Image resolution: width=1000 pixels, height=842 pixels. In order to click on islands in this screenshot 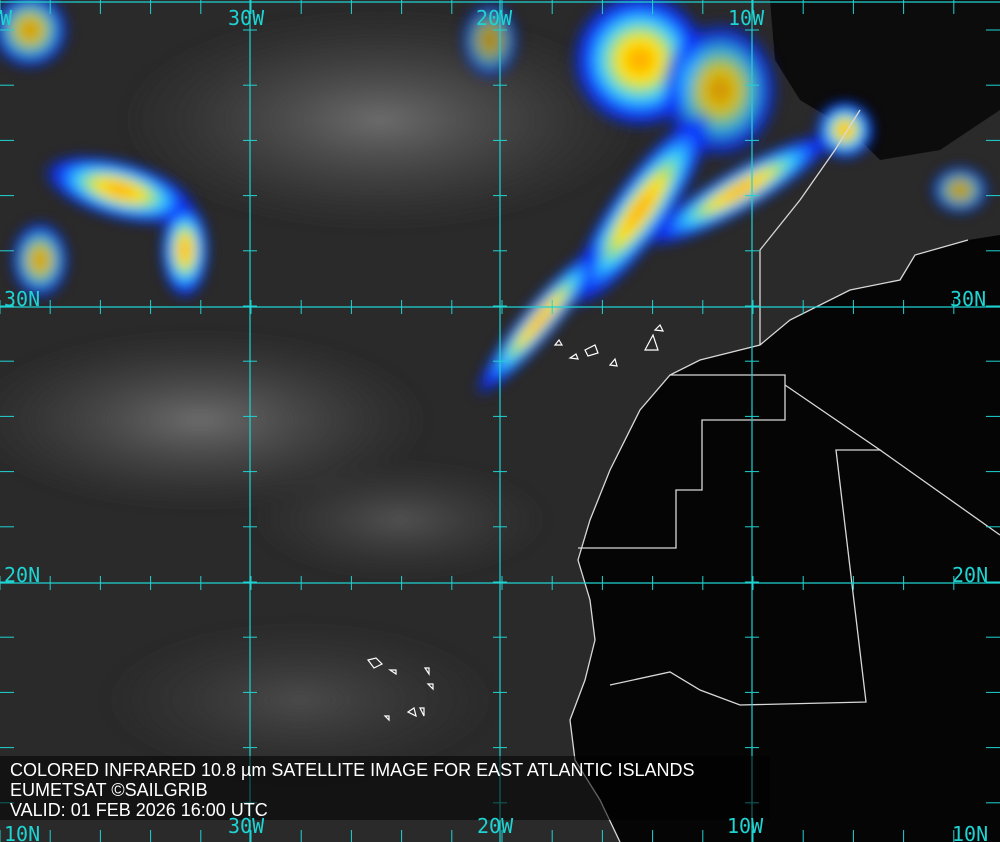, I will do `click(515, 522)`.